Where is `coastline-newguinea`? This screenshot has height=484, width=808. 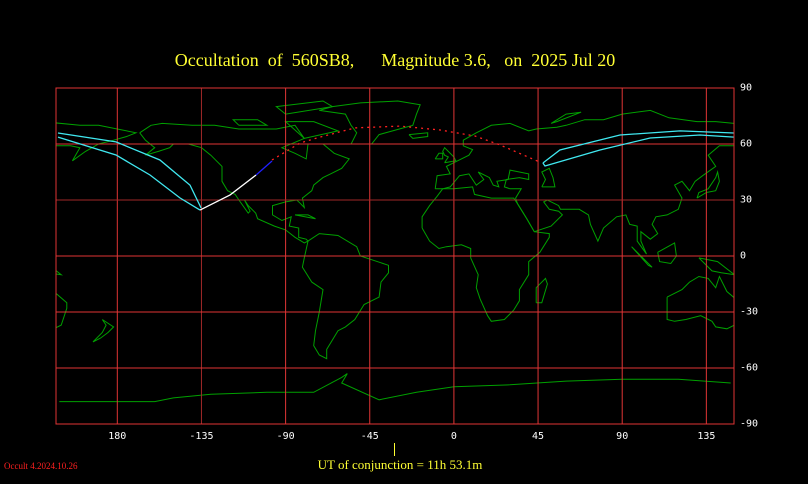
coastline-newguinea is located at coordinates (716, 266).